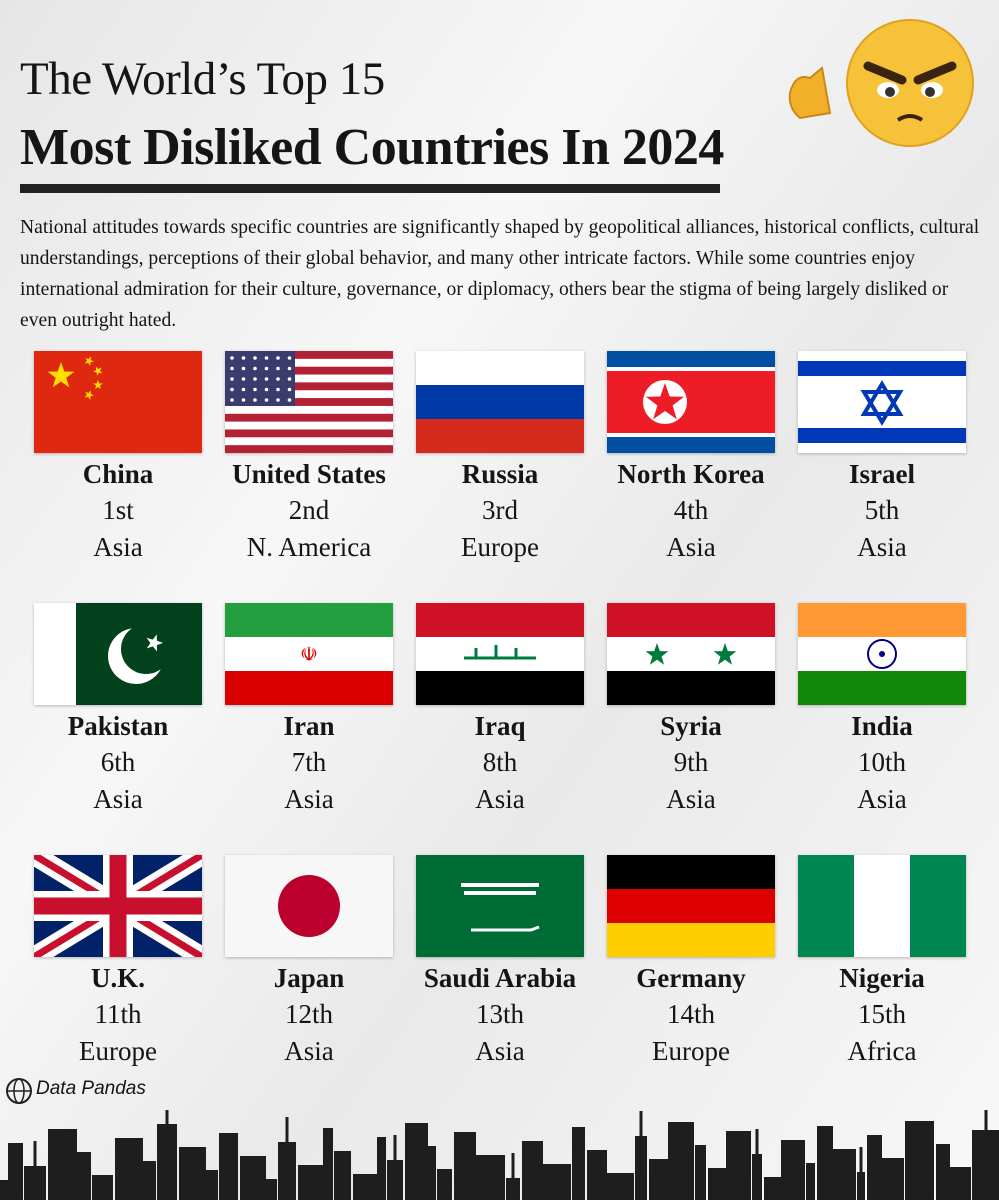  Describe the element at coordinates (118, 510) in the screenshot. I see `country-rank: 1st` at that location.